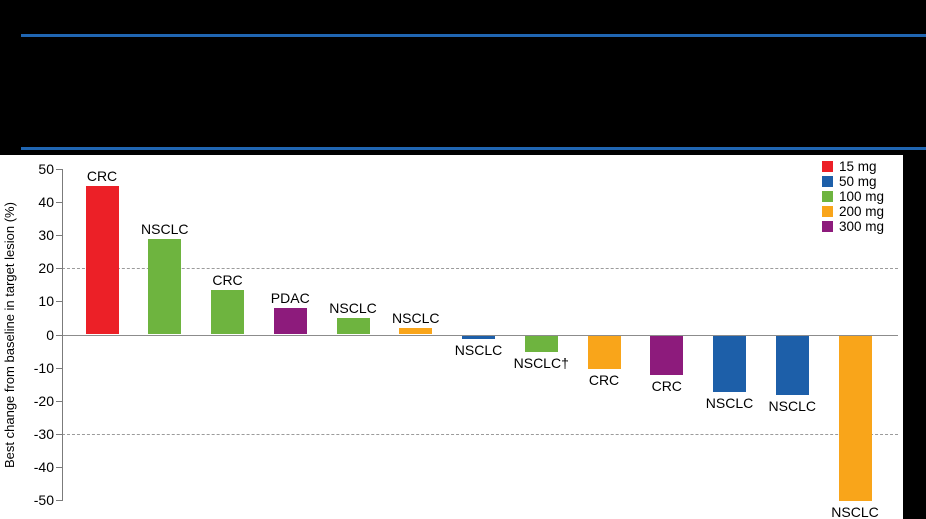 This screenshot has height=519, width=926. Describe the element at coordinates (604, 379) in the screenshot. I see `bar-label-9: CRC` at that location.